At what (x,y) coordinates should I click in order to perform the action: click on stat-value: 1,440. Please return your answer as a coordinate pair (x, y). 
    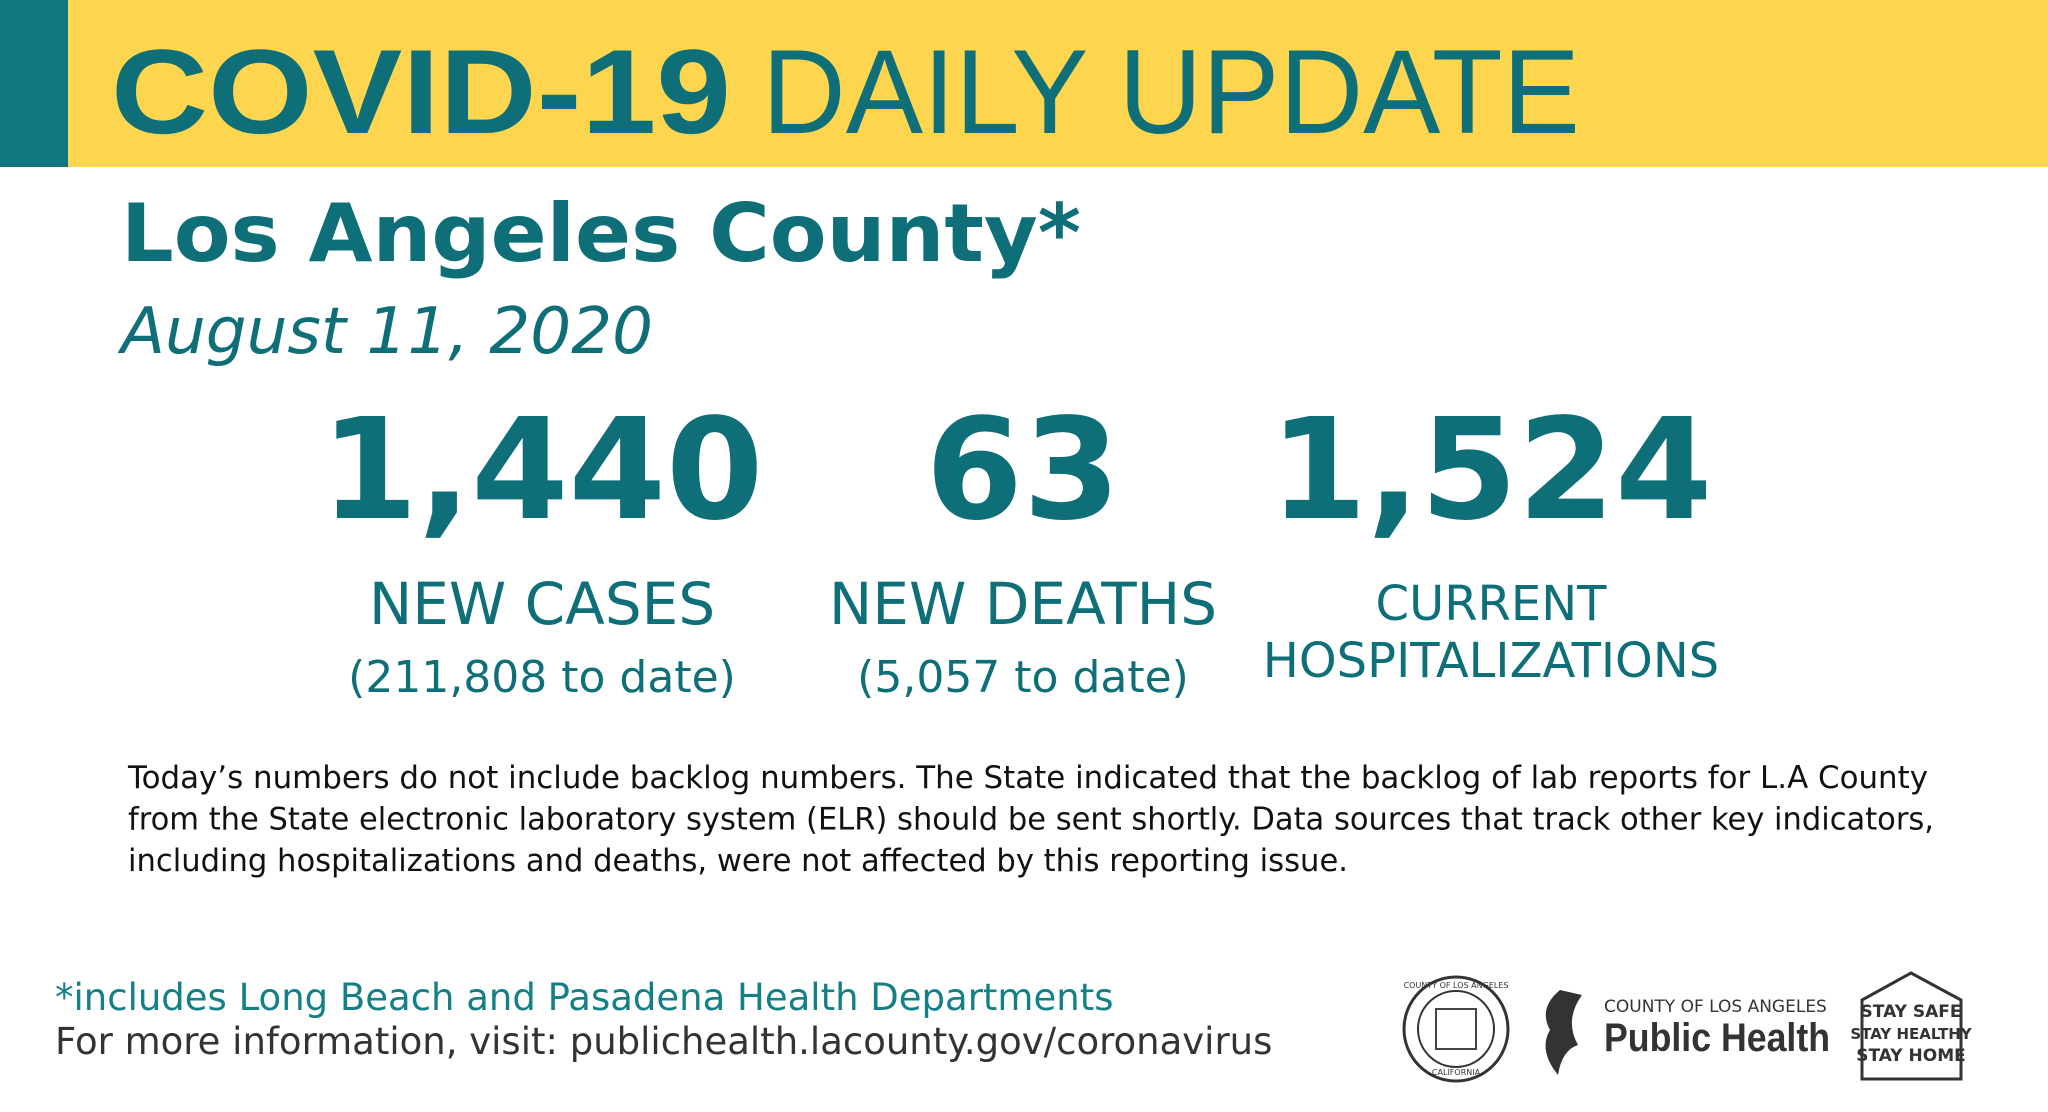
    Looking at the image, I should click on (542, 470).